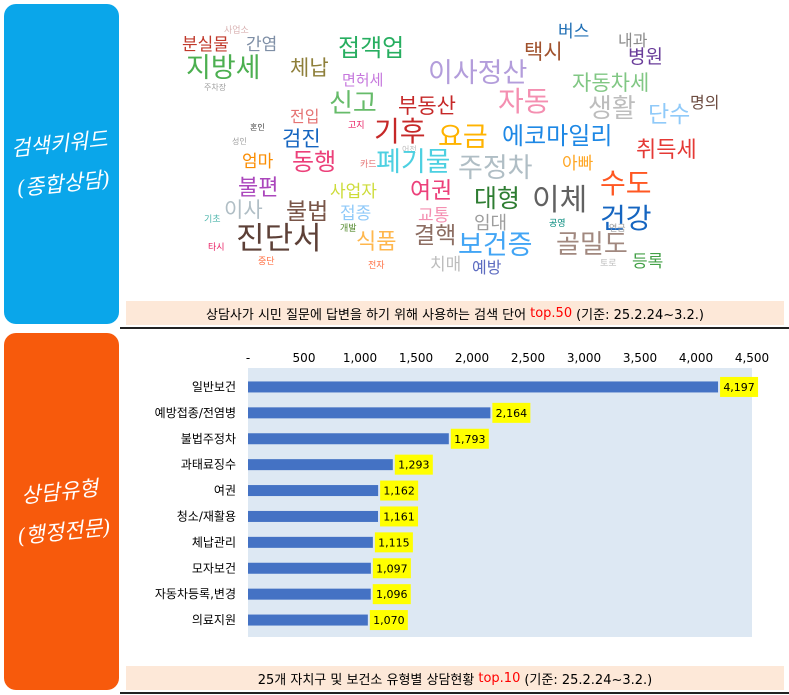 The width and height of the screenshot is (789, 695). I want to click on section-label-search-keywords: 검색키워드 (종합상담), so click(61, 164).